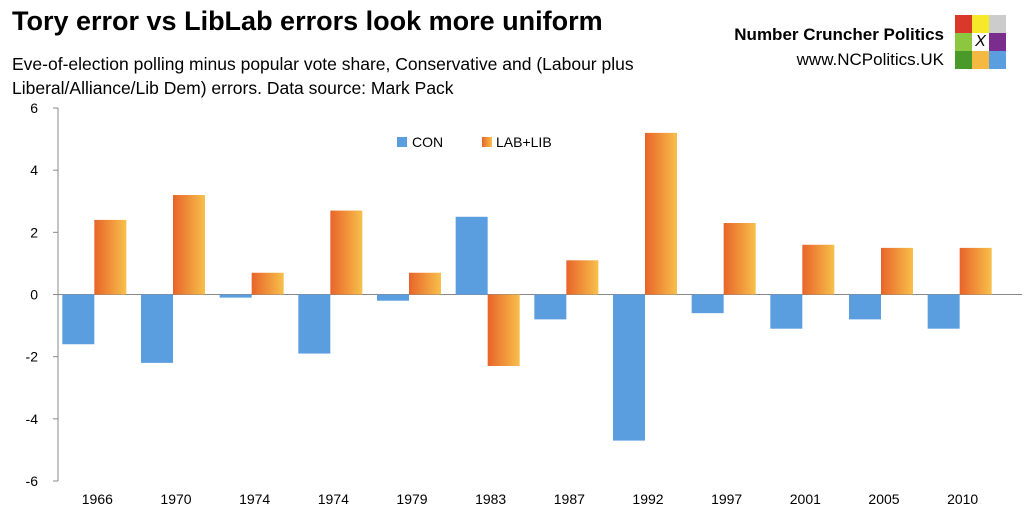 This screenshot has width=1024, height=530. I want to click on legend-label-lablib: LAB+LIB, so click(524, 142).